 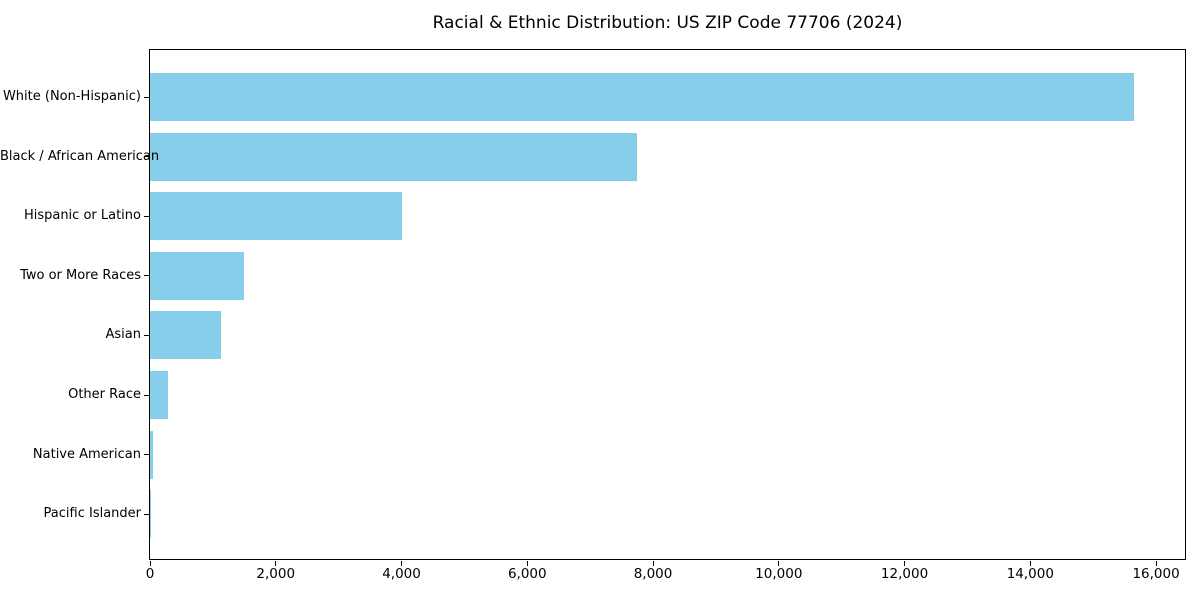 I want to click on y-tick-label-hispanic-or-latino: Hispanic or Latino, so click(x=82, y=216).